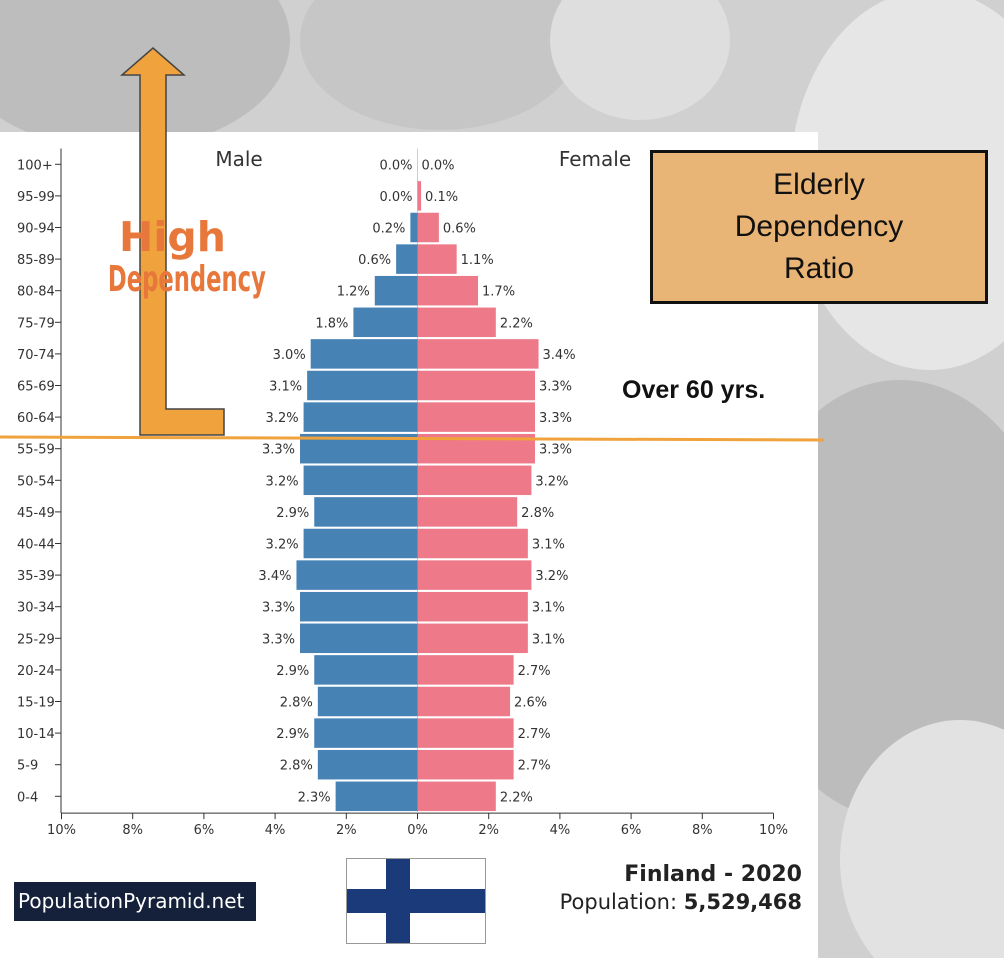 The image size is (1004, 958). I want to click on y-tick-label: 70-74, so click(36, 355).